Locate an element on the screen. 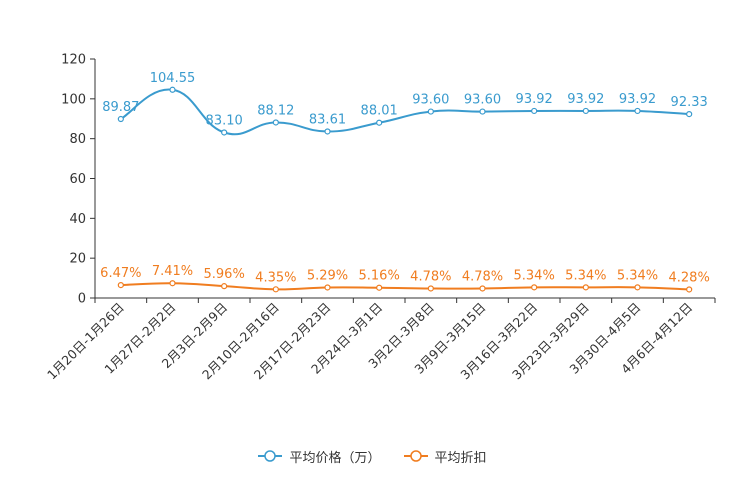  legend-label-discount: 平均折扣 is located at coordinates (460, 458).